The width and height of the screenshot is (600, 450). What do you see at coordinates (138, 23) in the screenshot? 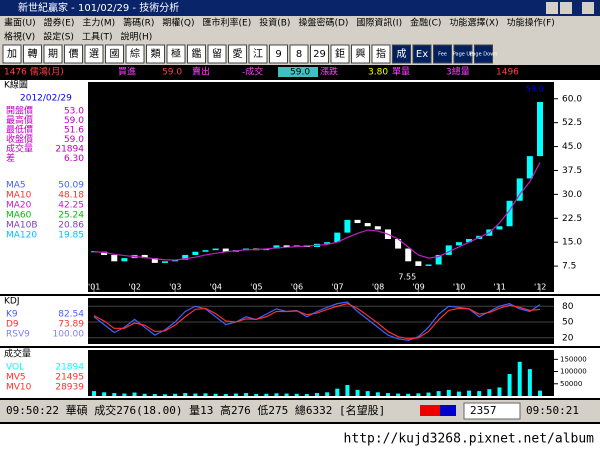
I see `menu-item: 籌碼(R)` at bounding box center [138, 23].